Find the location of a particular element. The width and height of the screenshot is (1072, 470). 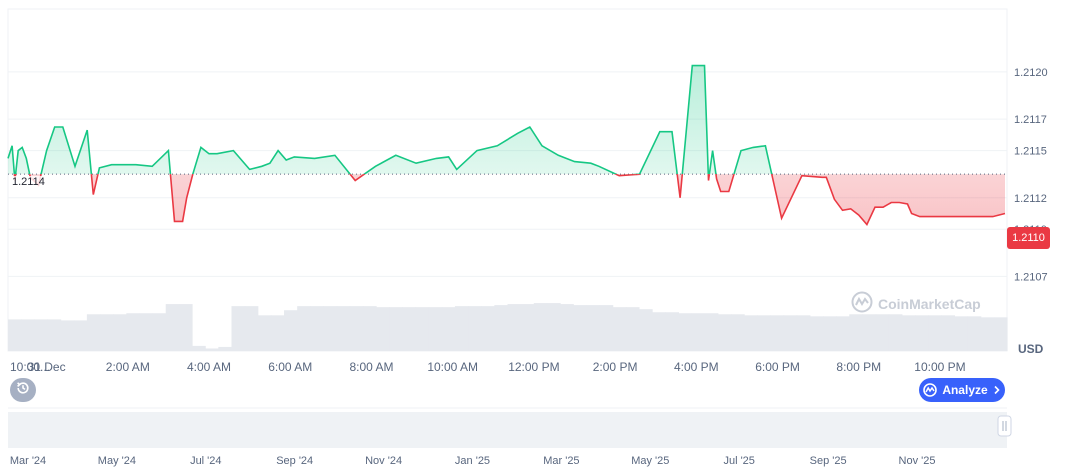

y-tick-label: 1.2120 is located at coordinates (1031, 73).